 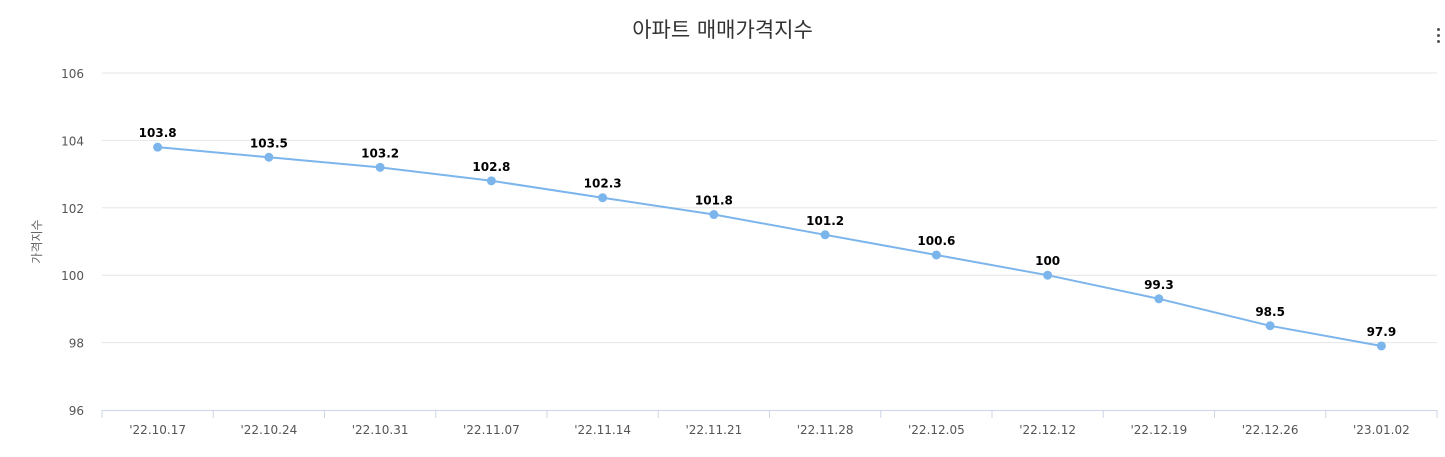 What do you see at coordinates (722, 30) in the screenshot?
I see `chart-title: 아파트 매매가격지수` at bounding box center [722, 30].